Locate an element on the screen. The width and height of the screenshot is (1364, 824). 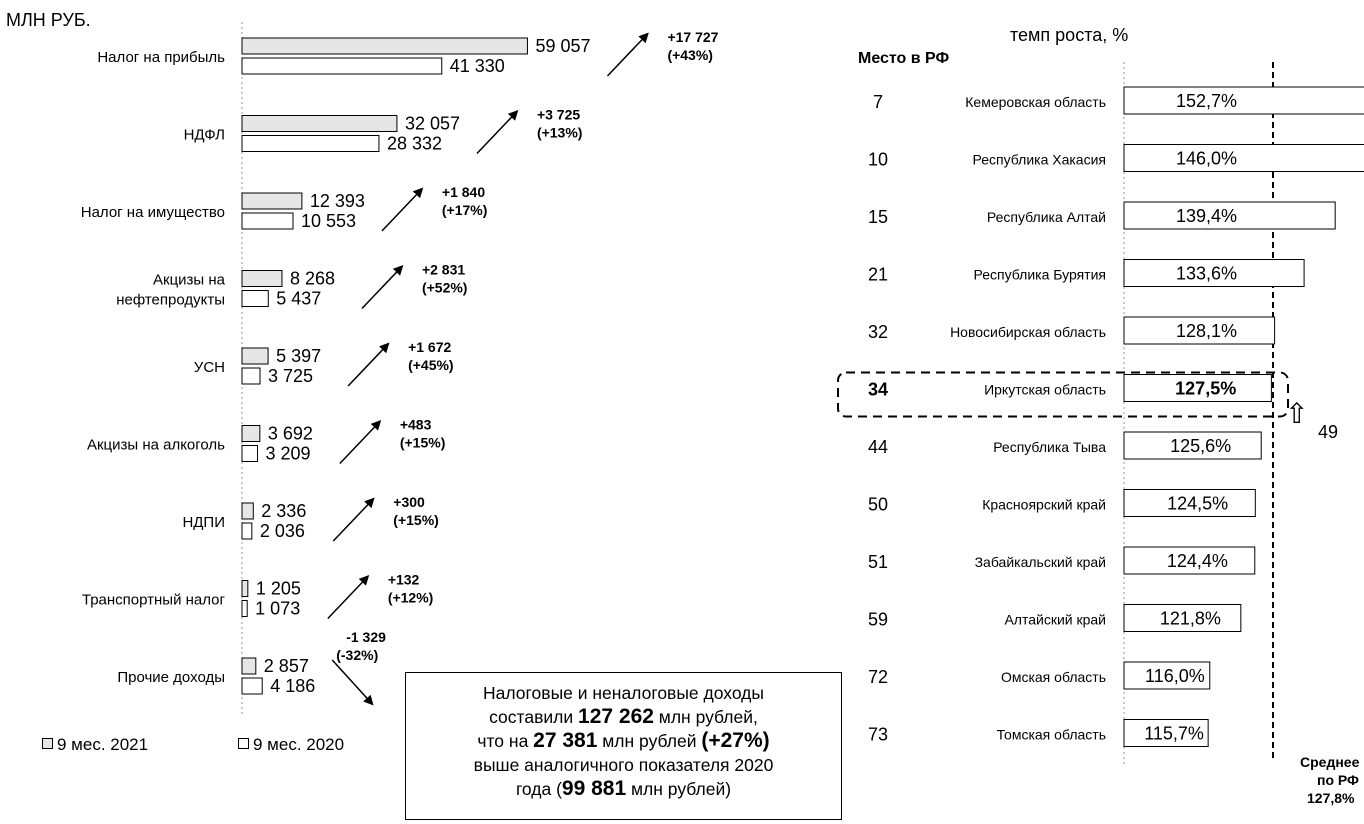
legend-swatch-2020 is located at coordinates (243, 743).